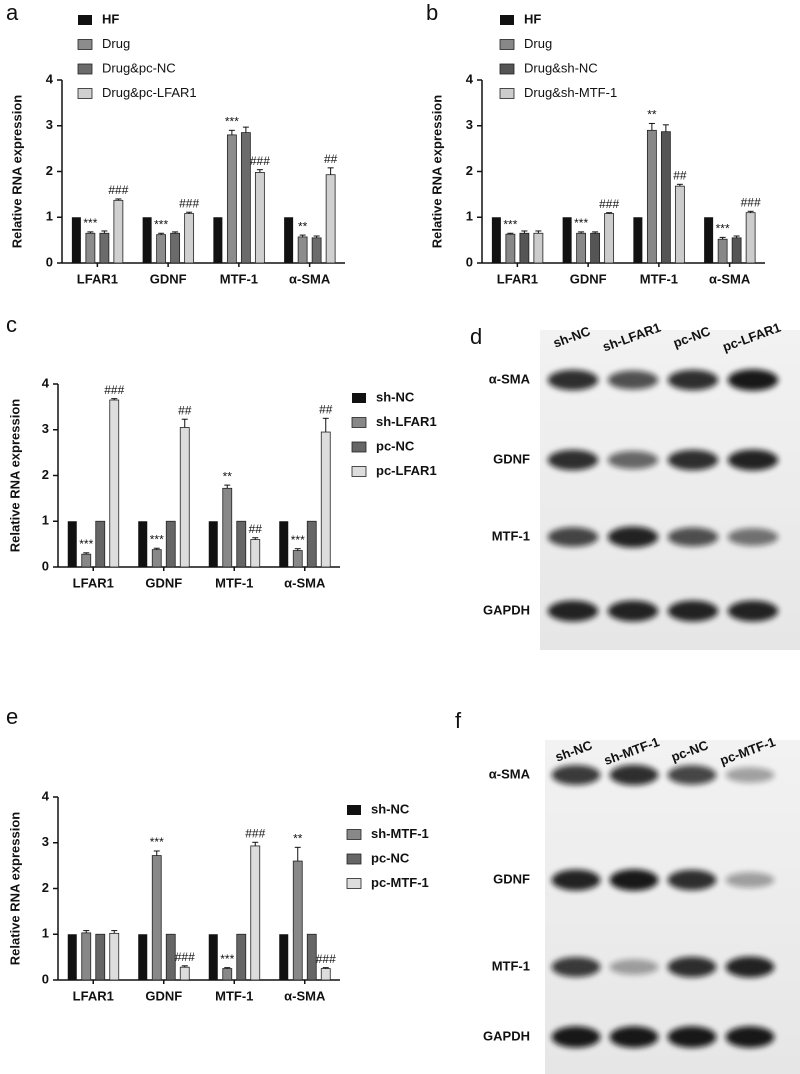 The height and width of the screenshot is (1074, 800). I want to click on blot-background, so click(672, 907).